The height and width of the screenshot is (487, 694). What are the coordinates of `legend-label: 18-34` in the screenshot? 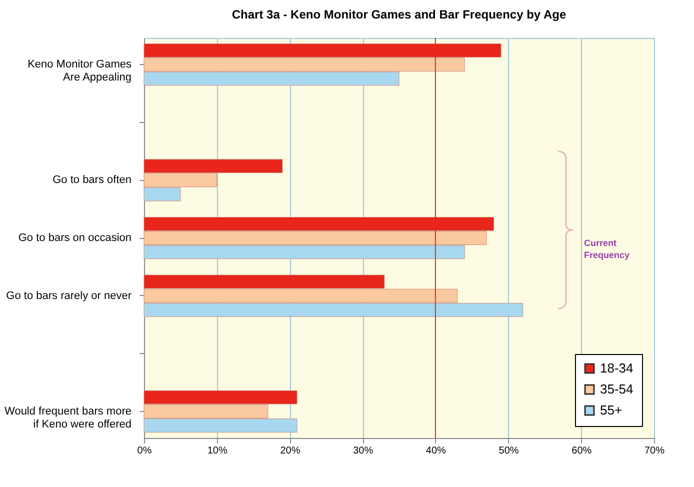 It's located at (617, 368).